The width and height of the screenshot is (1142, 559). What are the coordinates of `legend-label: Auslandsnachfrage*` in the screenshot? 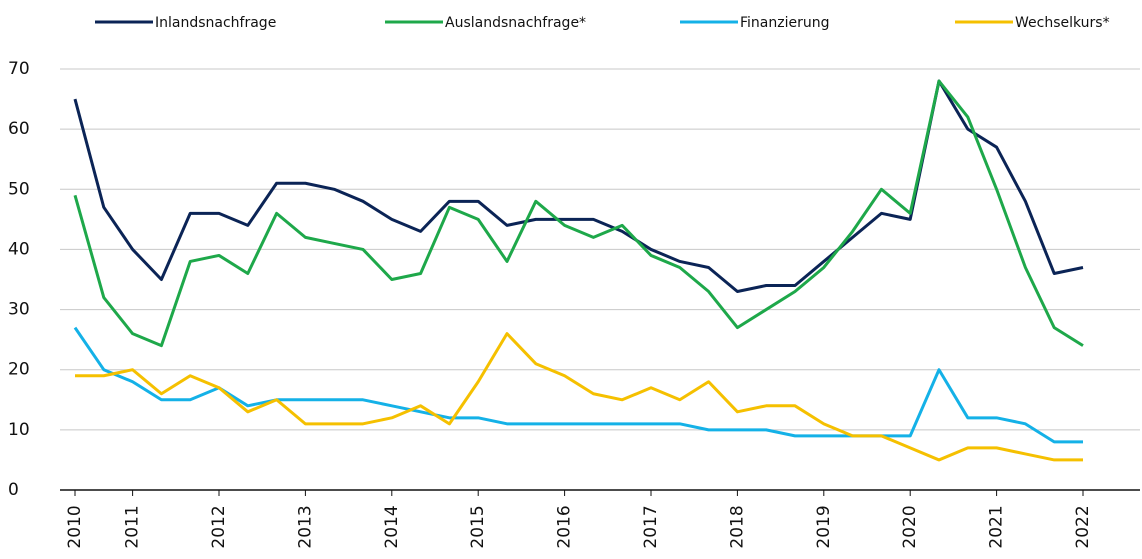 It's located at (515, 23).